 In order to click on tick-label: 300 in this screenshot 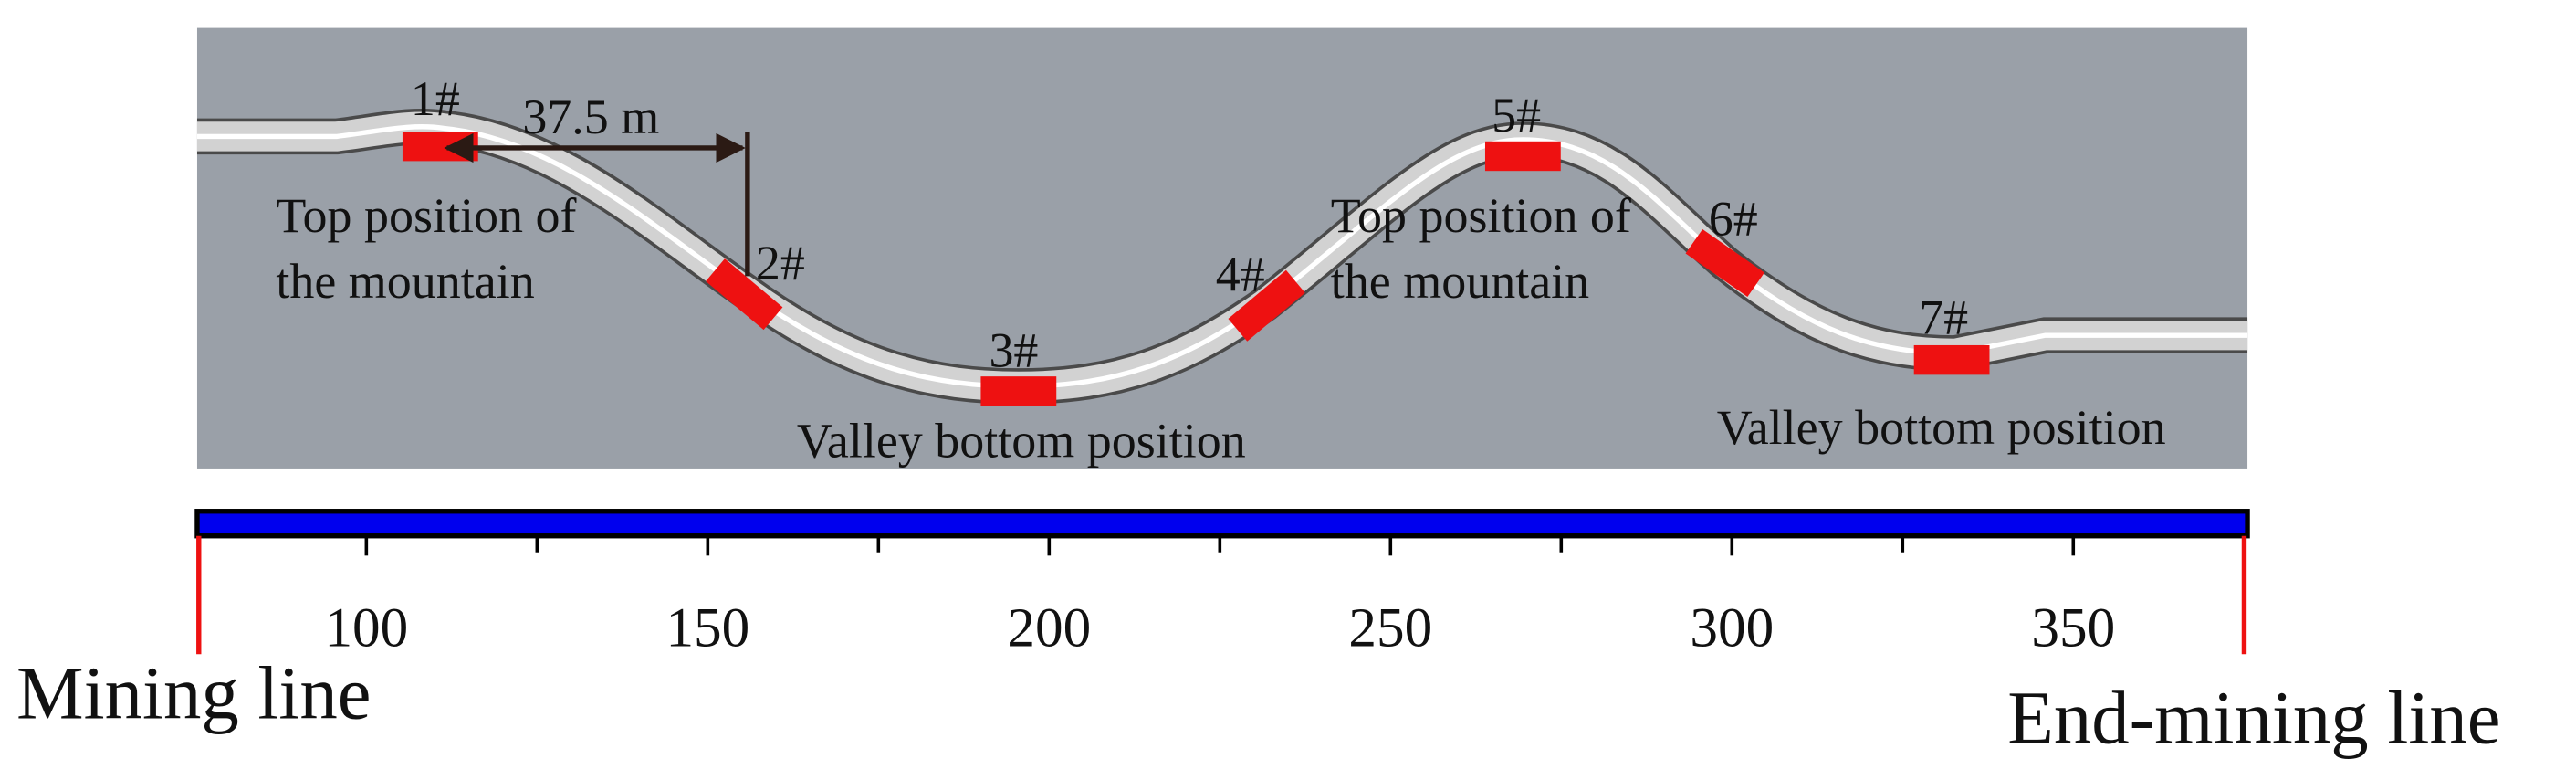, I will do `click(1732, 628)`.